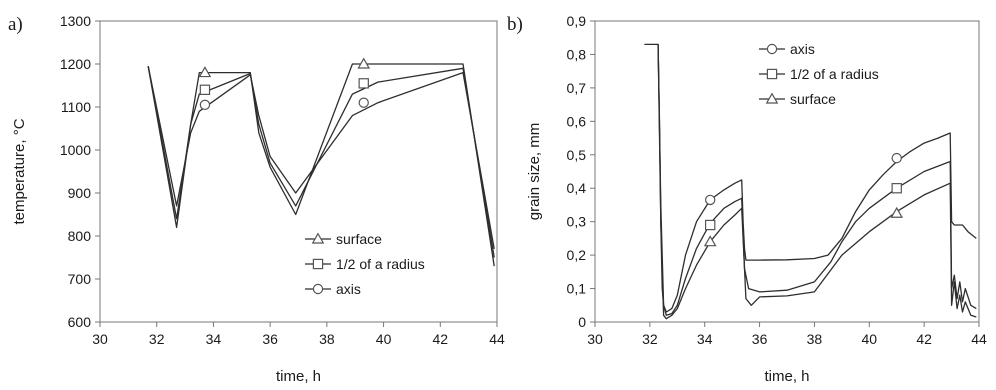 The image size is (996, 390). What do you see at coordinates (75, 150) in the screenshot?
I see `y-tick-label: 1000` at bounding box center [75, 150].